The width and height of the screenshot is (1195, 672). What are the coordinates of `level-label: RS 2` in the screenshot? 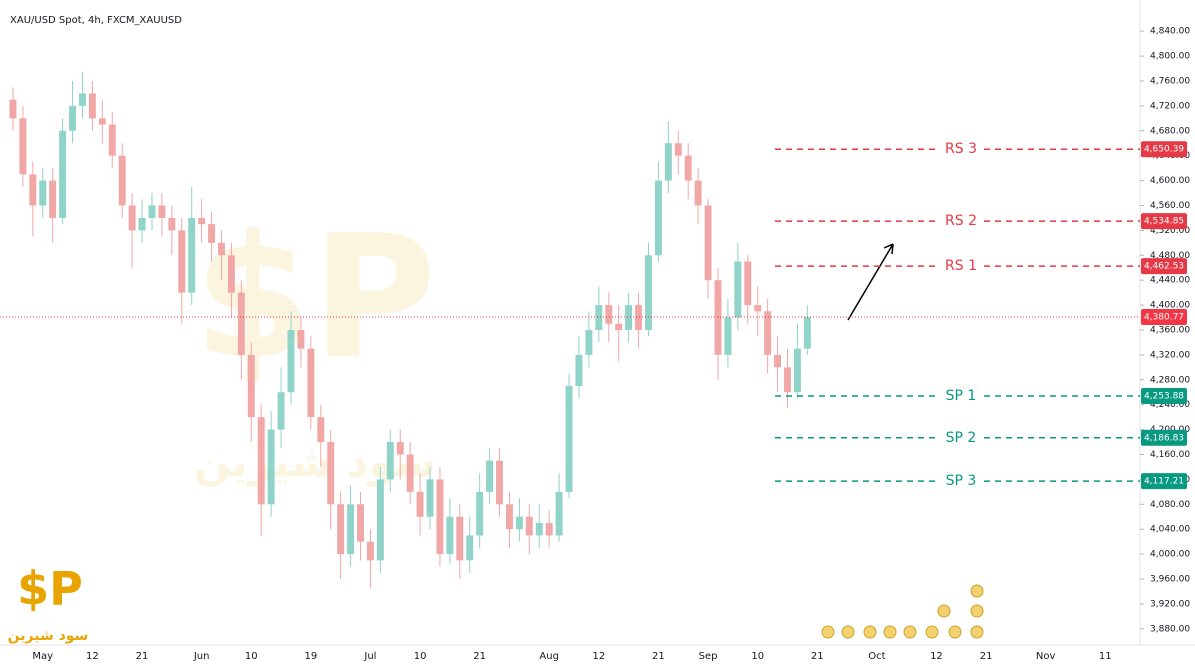 It's located at (961, 221).